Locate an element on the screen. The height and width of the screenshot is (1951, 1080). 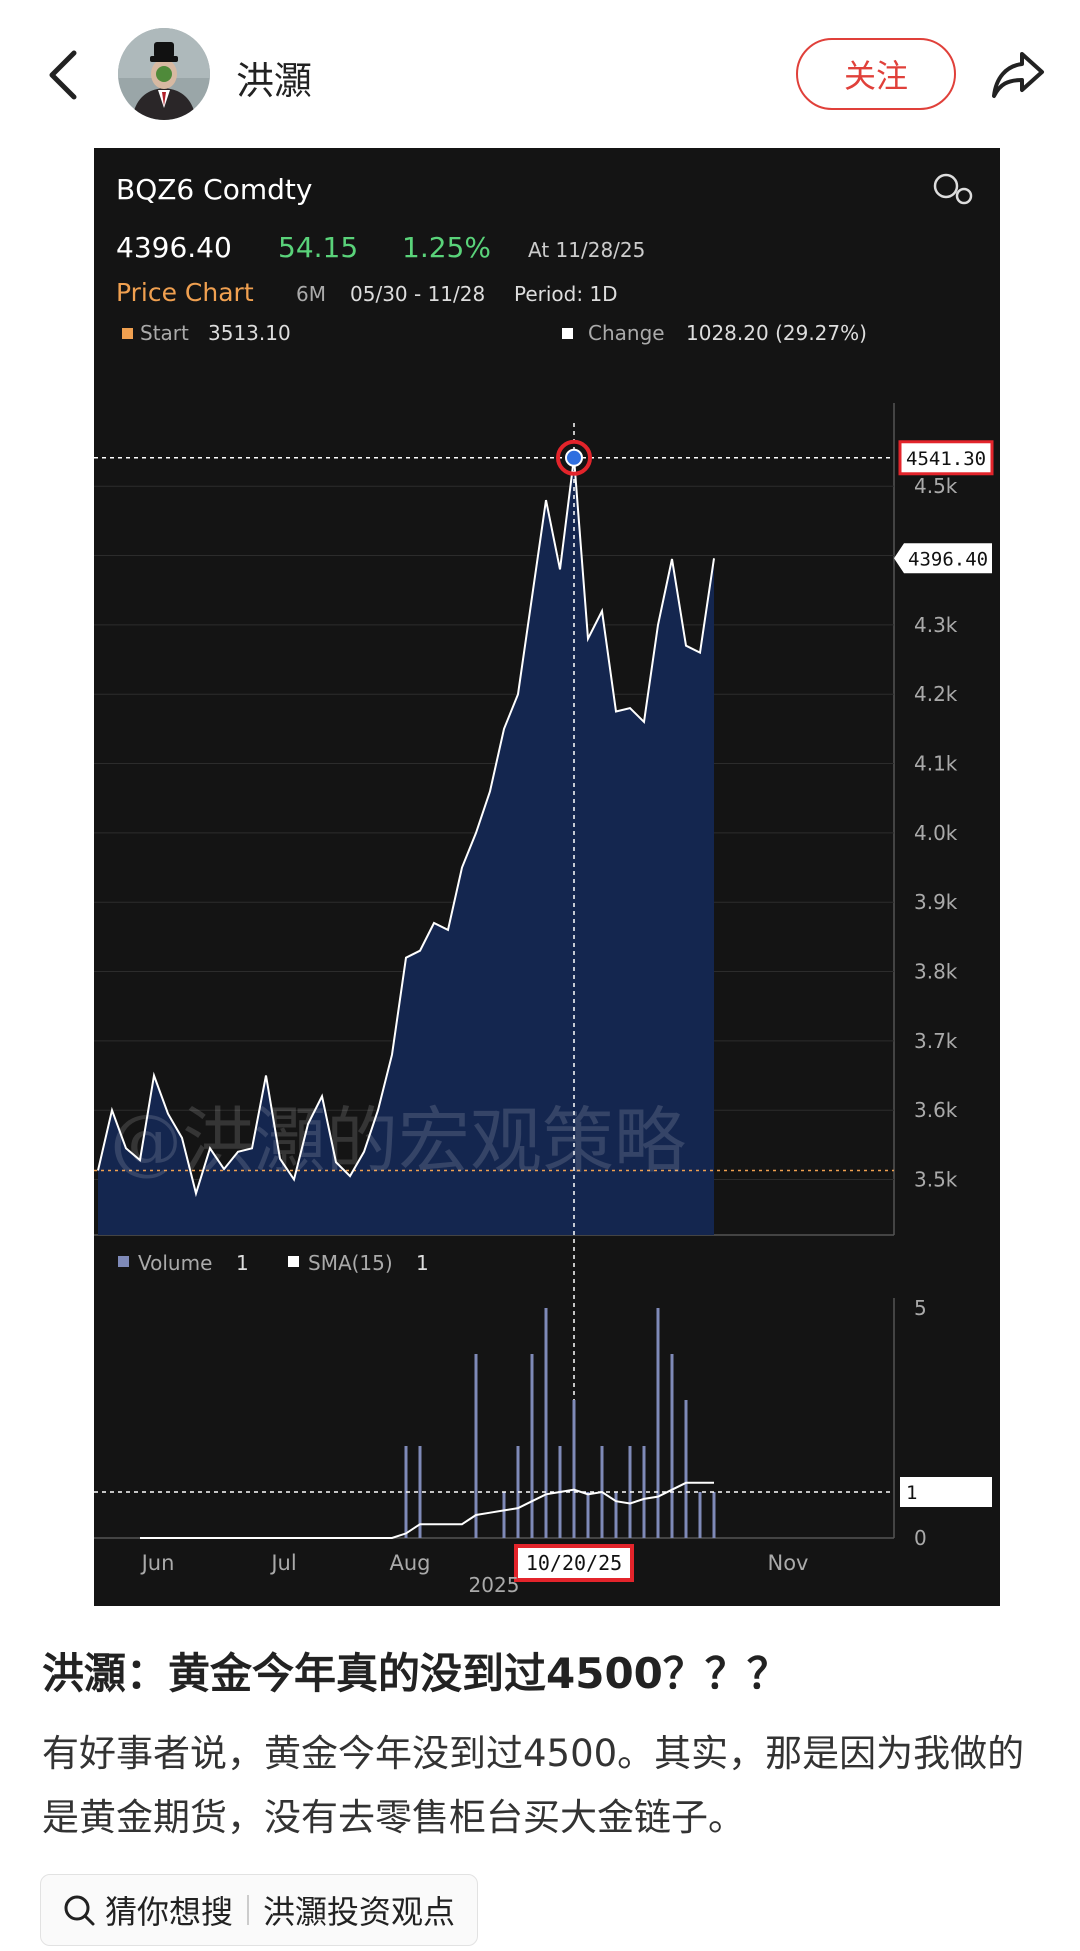
start-value: 3513.10 is located at coordinates (249, 333).